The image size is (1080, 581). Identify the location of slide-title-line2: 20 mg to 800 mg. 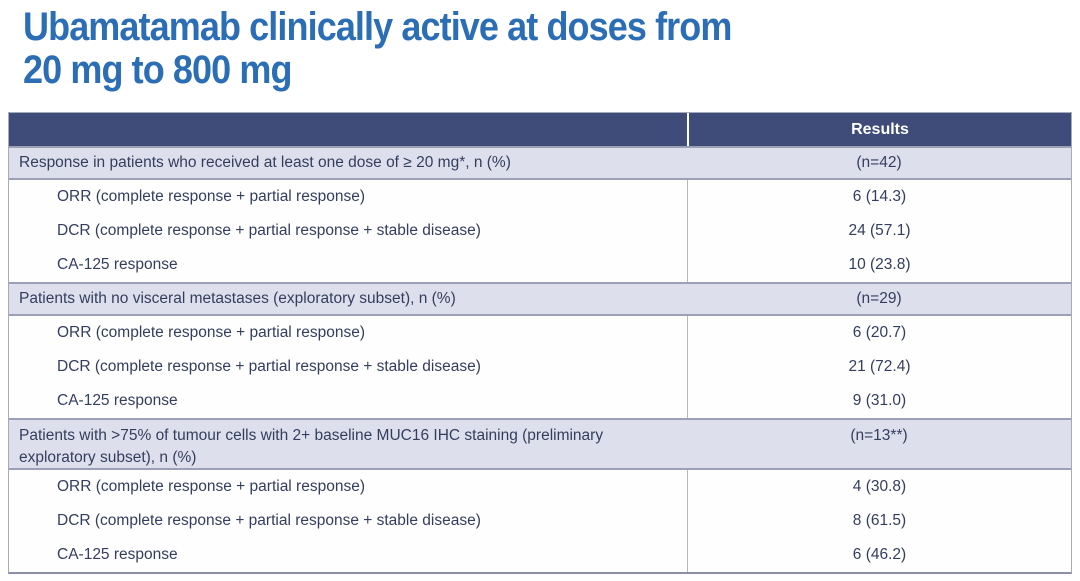
(157, 70).